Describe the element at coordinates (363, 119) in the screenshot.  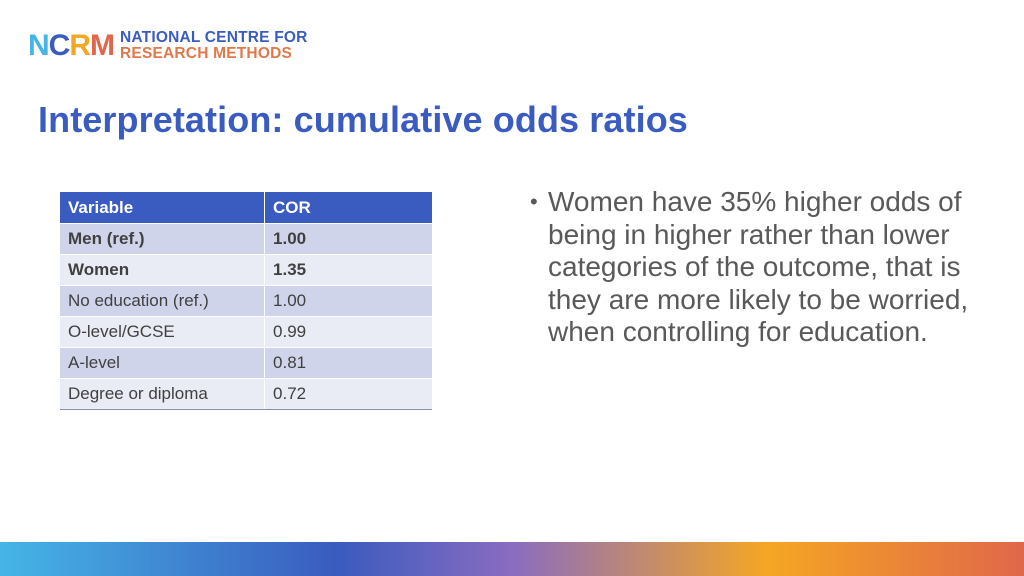
I see `slide-title: Interpretation: cumulative odds ratios` at that location.